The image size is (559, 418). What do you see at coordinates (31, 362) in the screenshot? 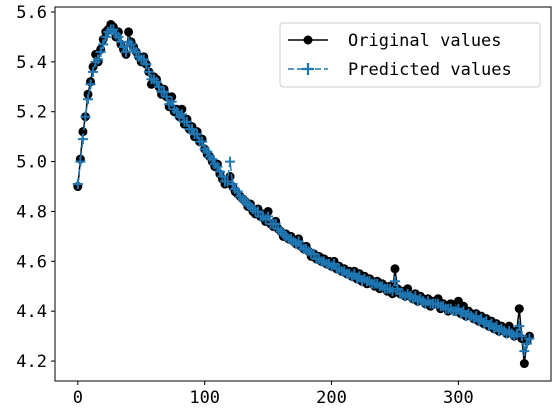
I see `y-tick-label: 4.2` at bounding box center [31, 362].